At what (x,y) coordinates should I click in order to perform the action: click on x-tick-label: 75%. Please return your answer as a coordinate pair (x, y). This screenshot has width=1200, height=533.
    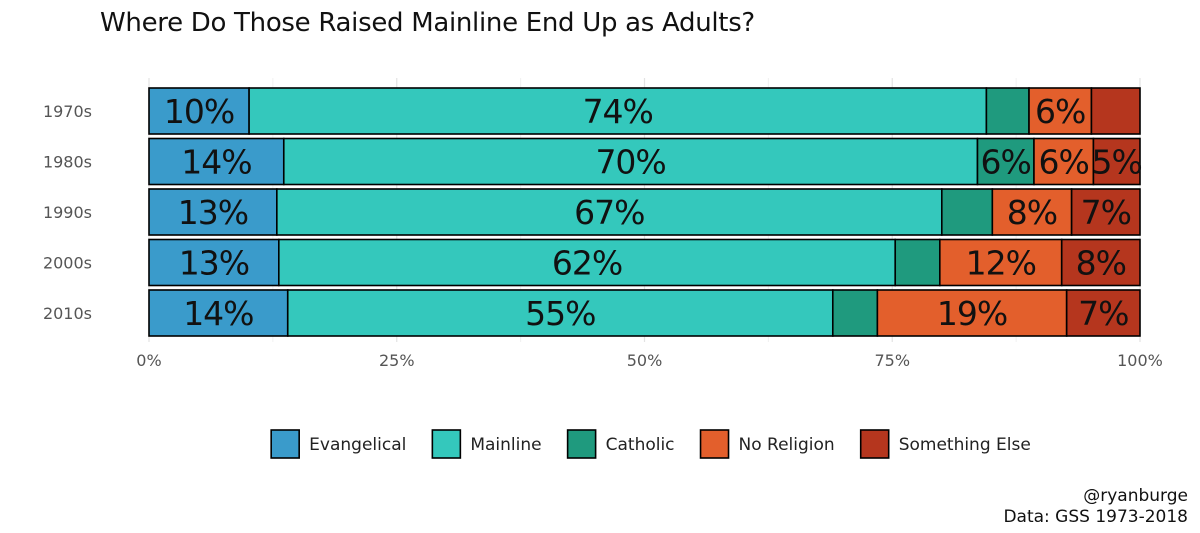
    Looking at the image, I should click on (892, 360).